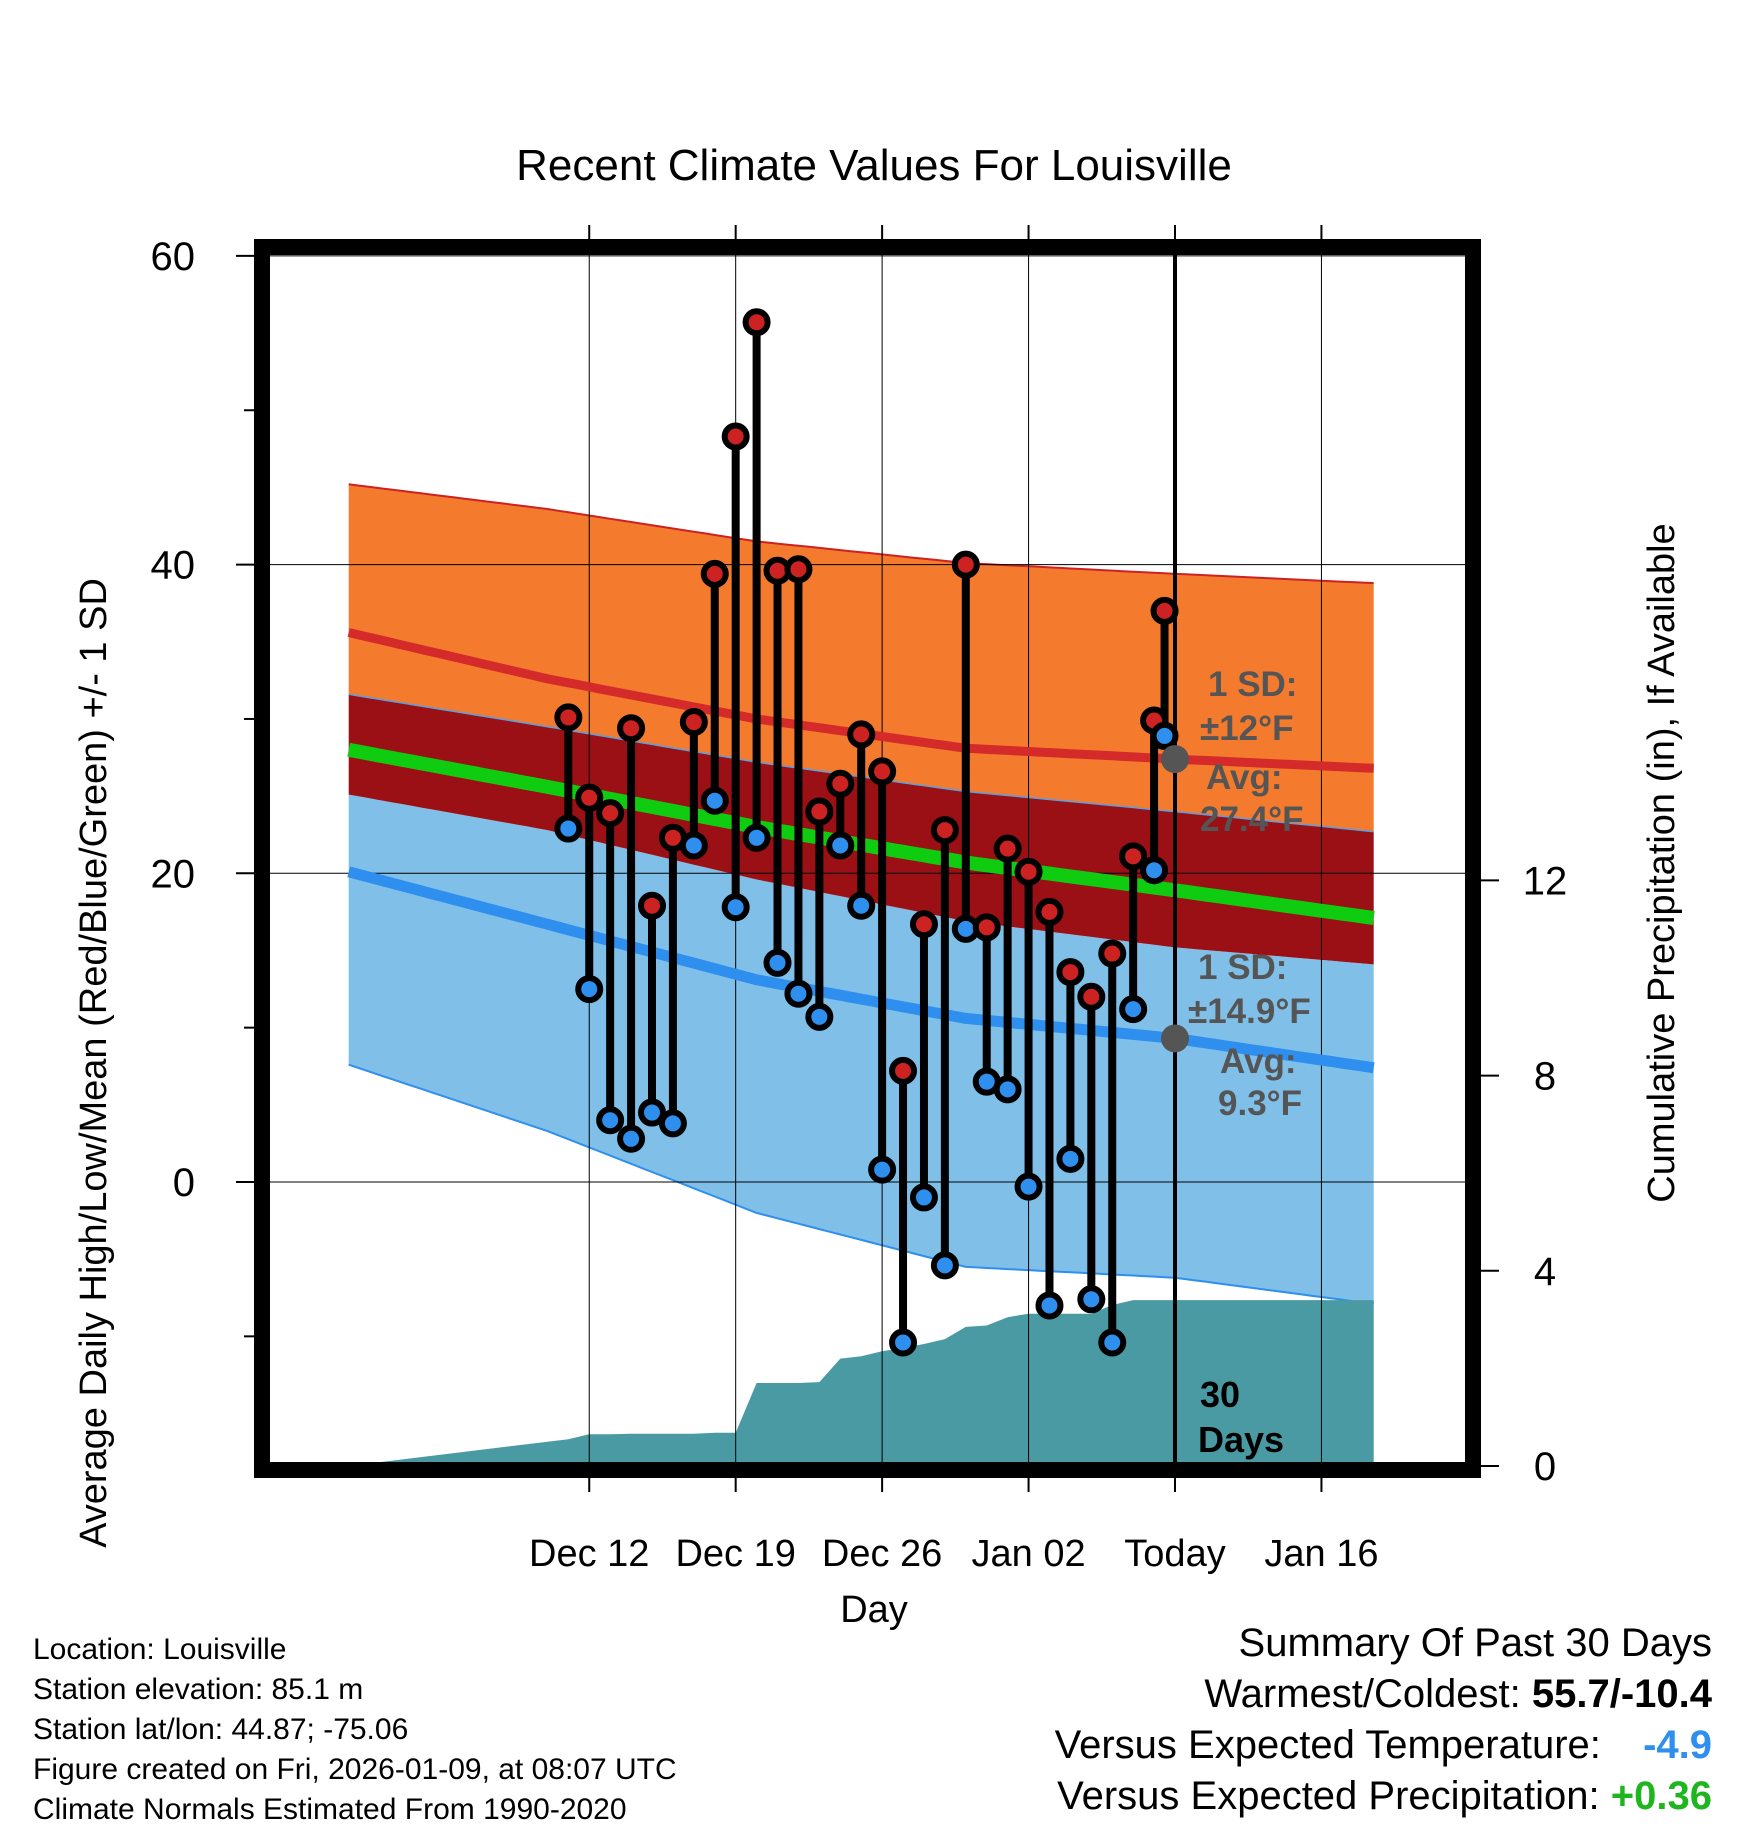 This screenshot has width=1748, height=1830. I want to click on y2-tick-label: 4, so click(1545, 1272).